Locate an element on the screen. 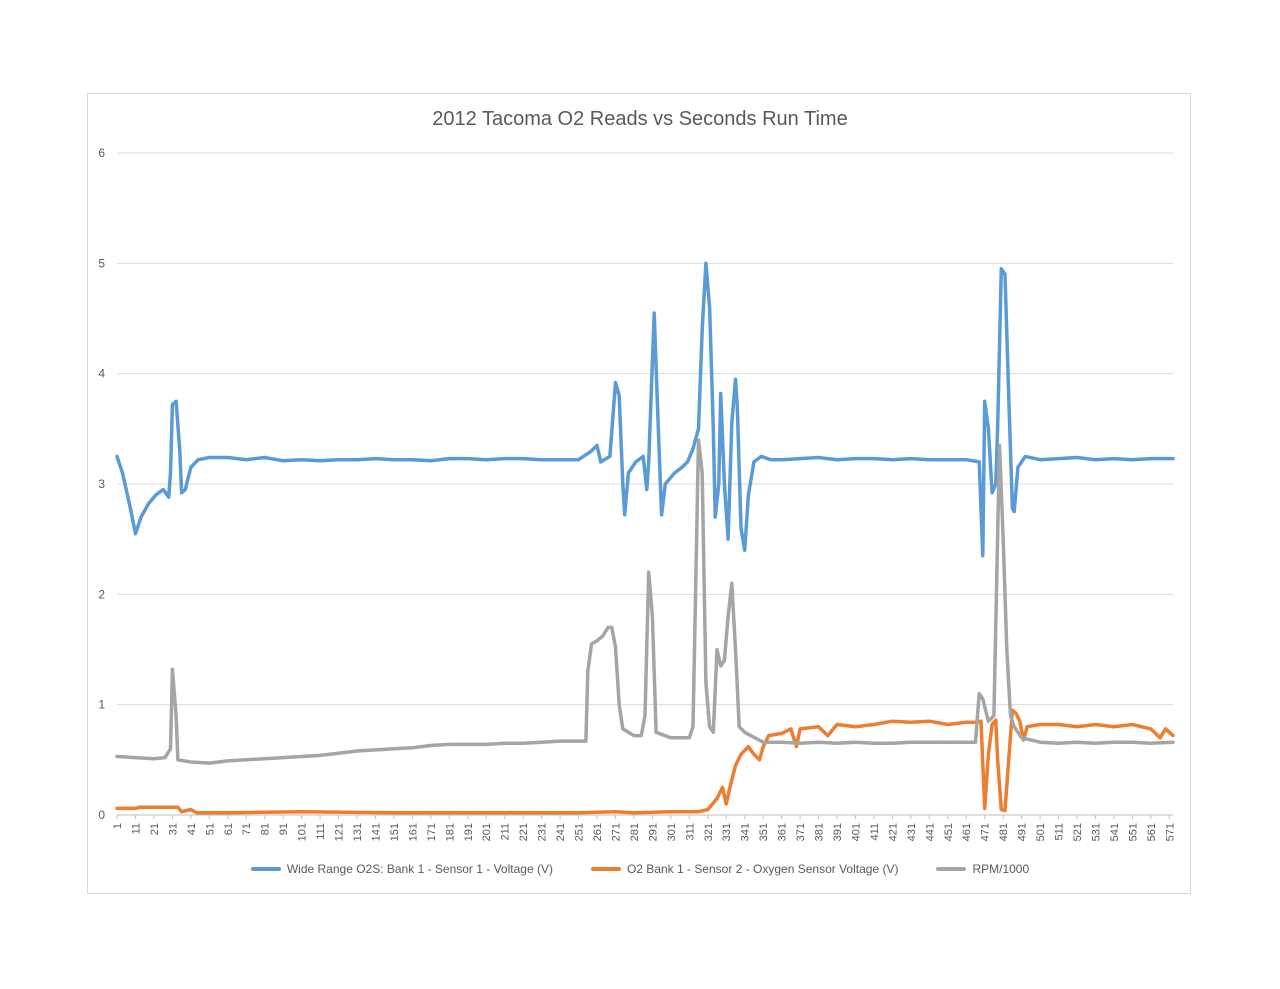 The height and width of the screenshot is (989, 1280). x-tick-label: 11 is located at coordinates (136, 828).